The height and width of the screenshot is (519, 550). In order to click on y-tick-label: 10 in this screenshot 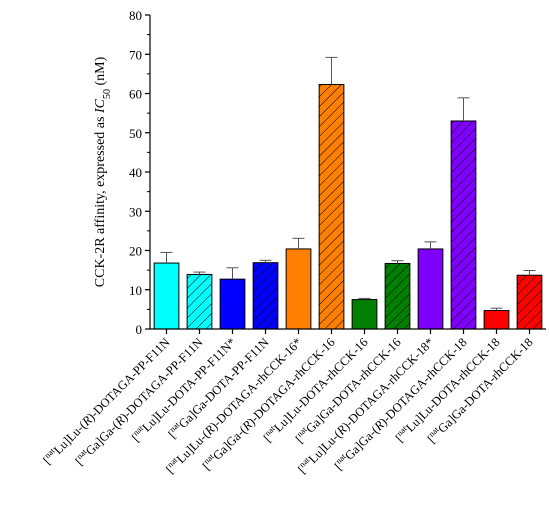, I will do `click(135, 290)`.